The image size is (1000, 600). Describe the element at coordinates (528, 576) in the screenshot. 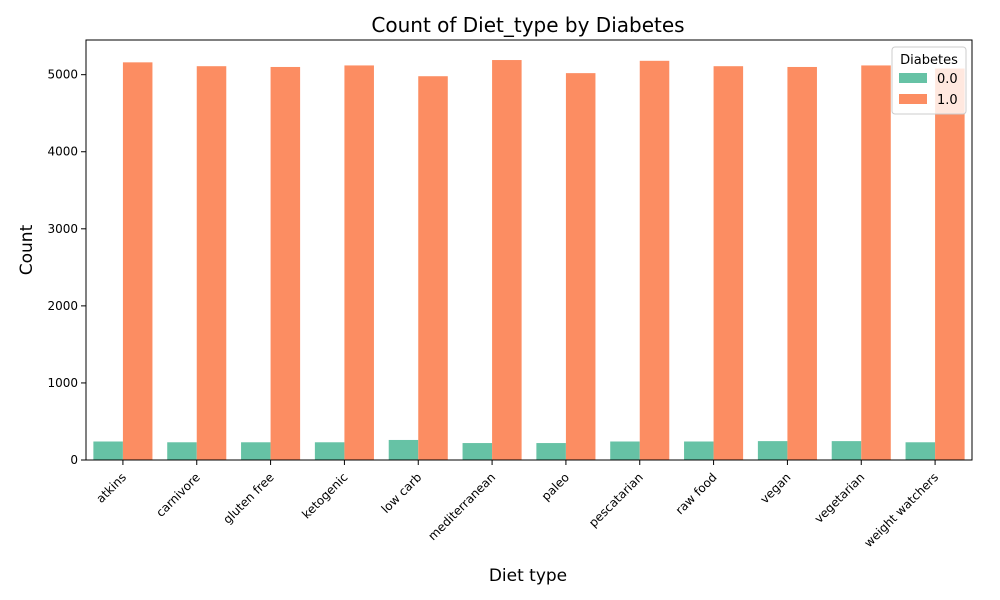

I see `x-axis-label: Diet type` at that location.